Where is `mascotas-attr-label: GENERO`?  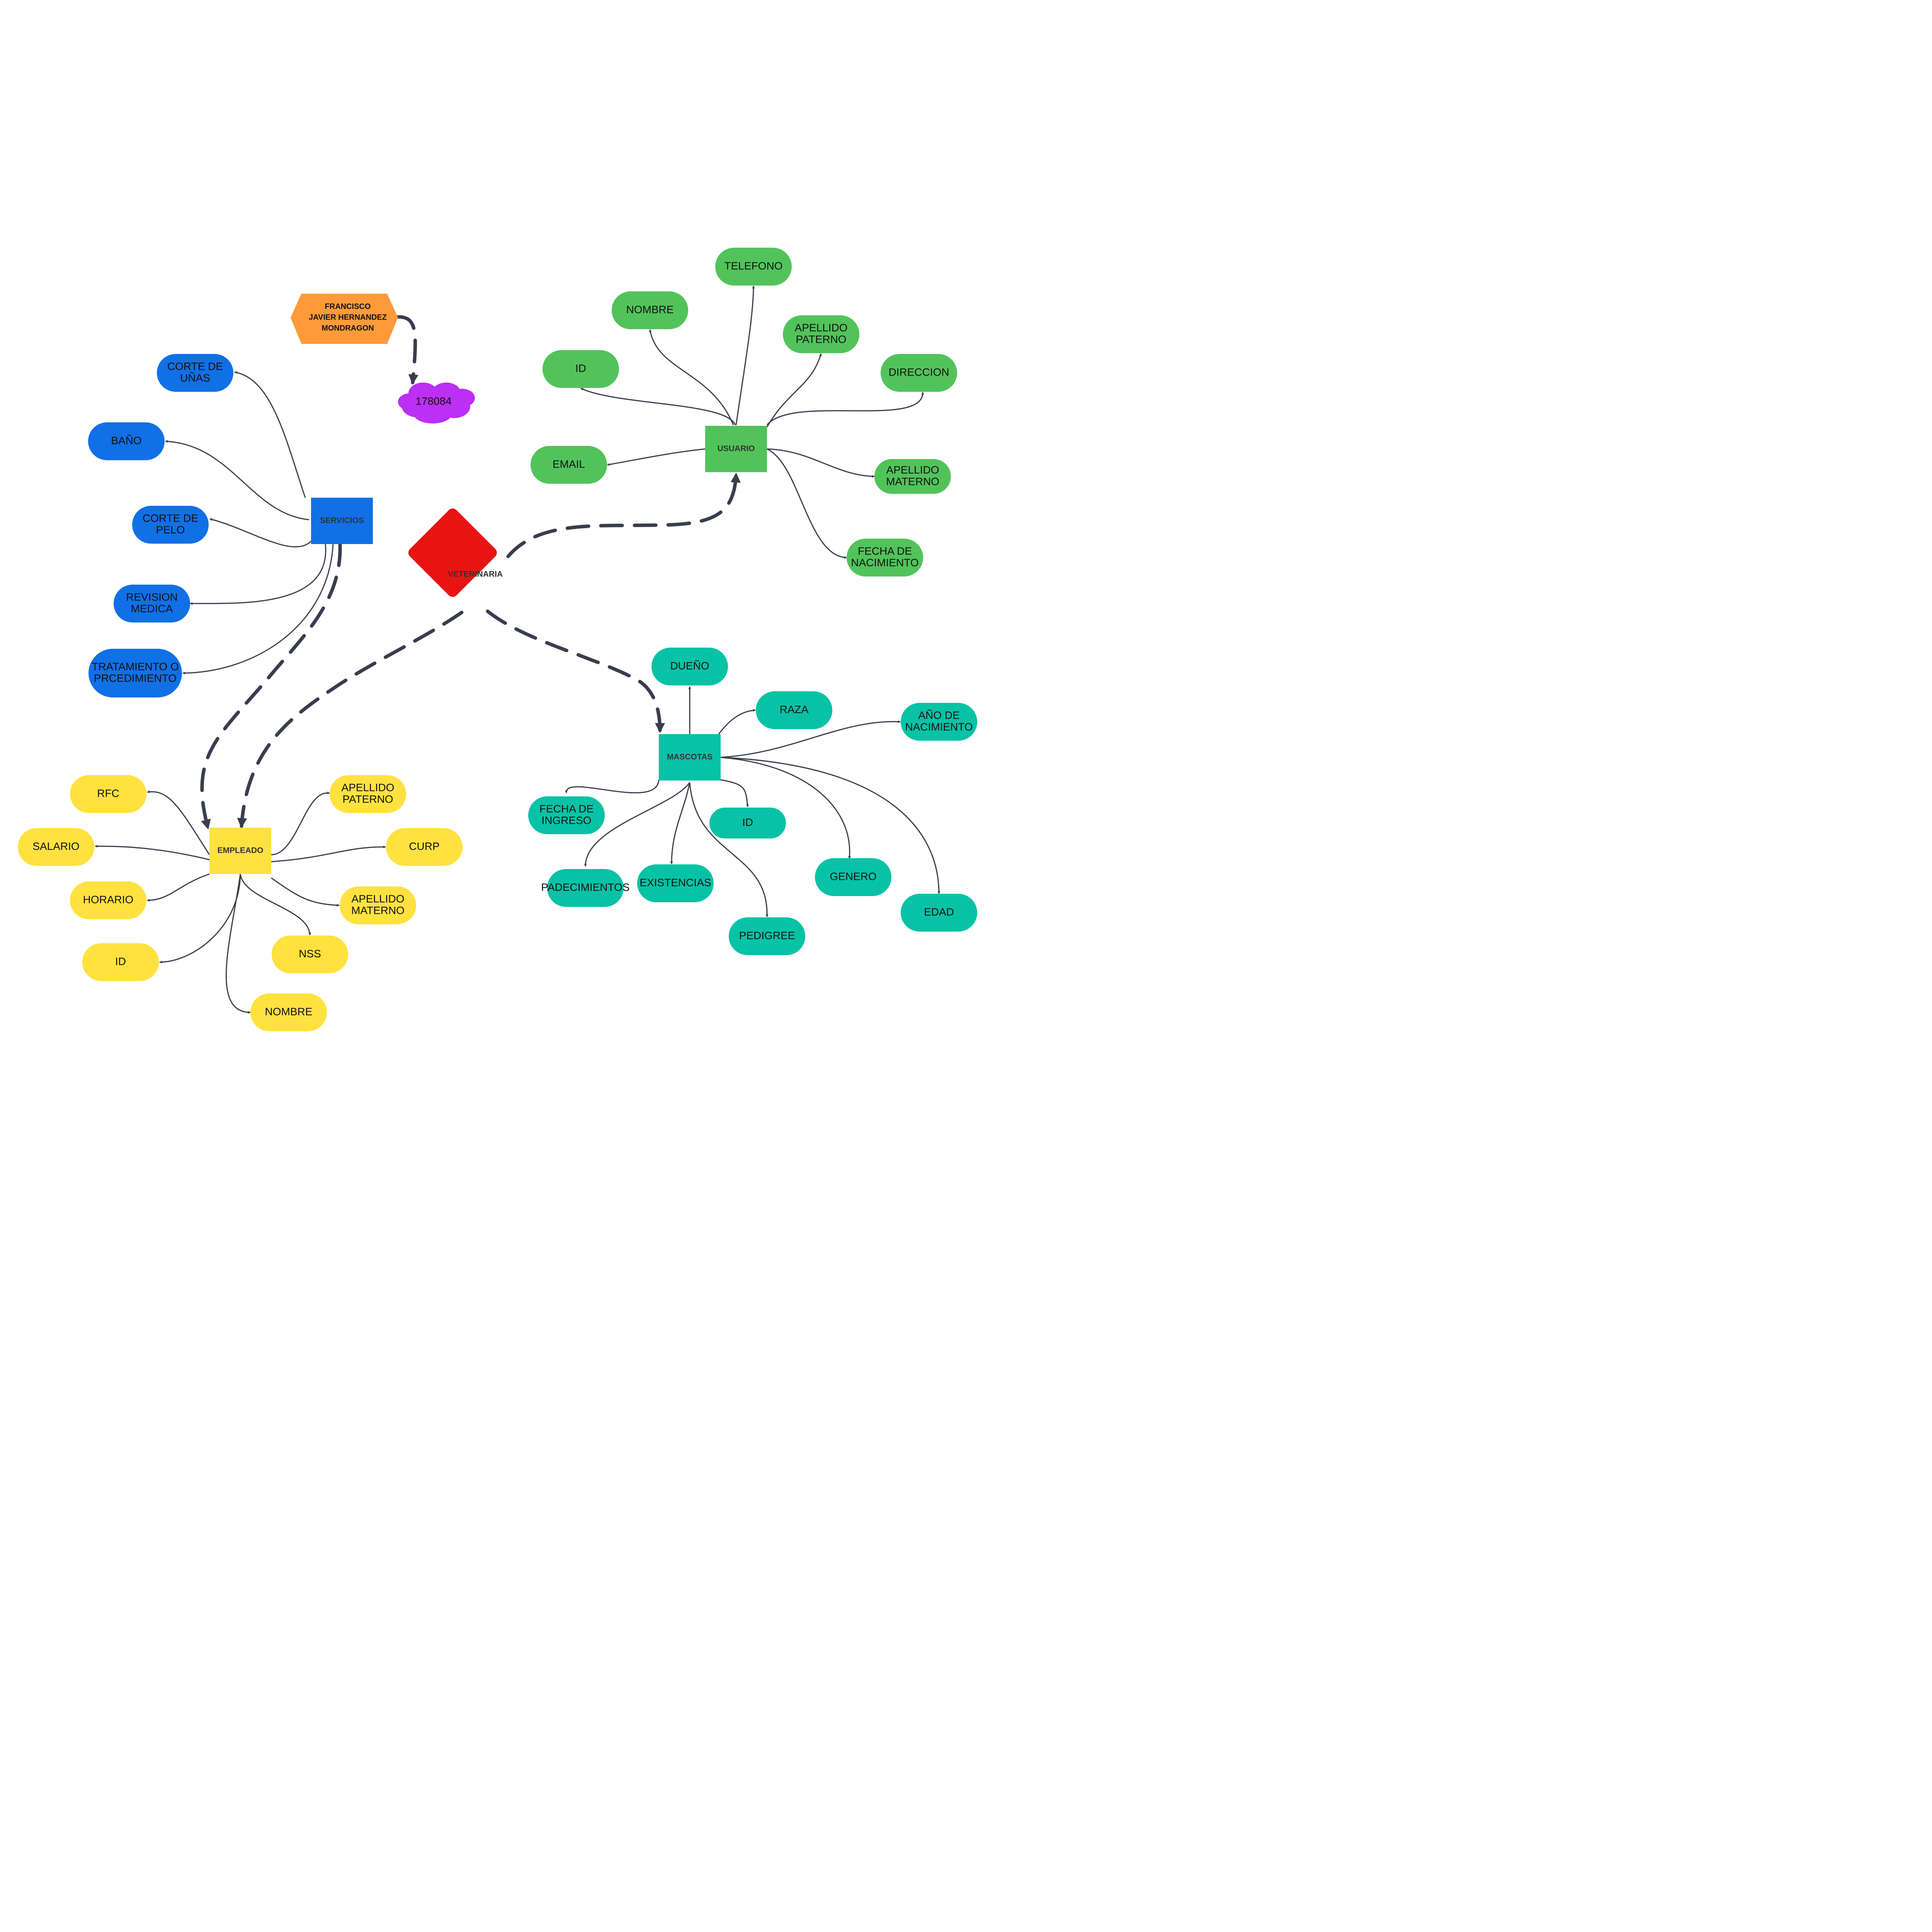 mascotas-attr-label: GENERO is located at coordinates (853, 876).